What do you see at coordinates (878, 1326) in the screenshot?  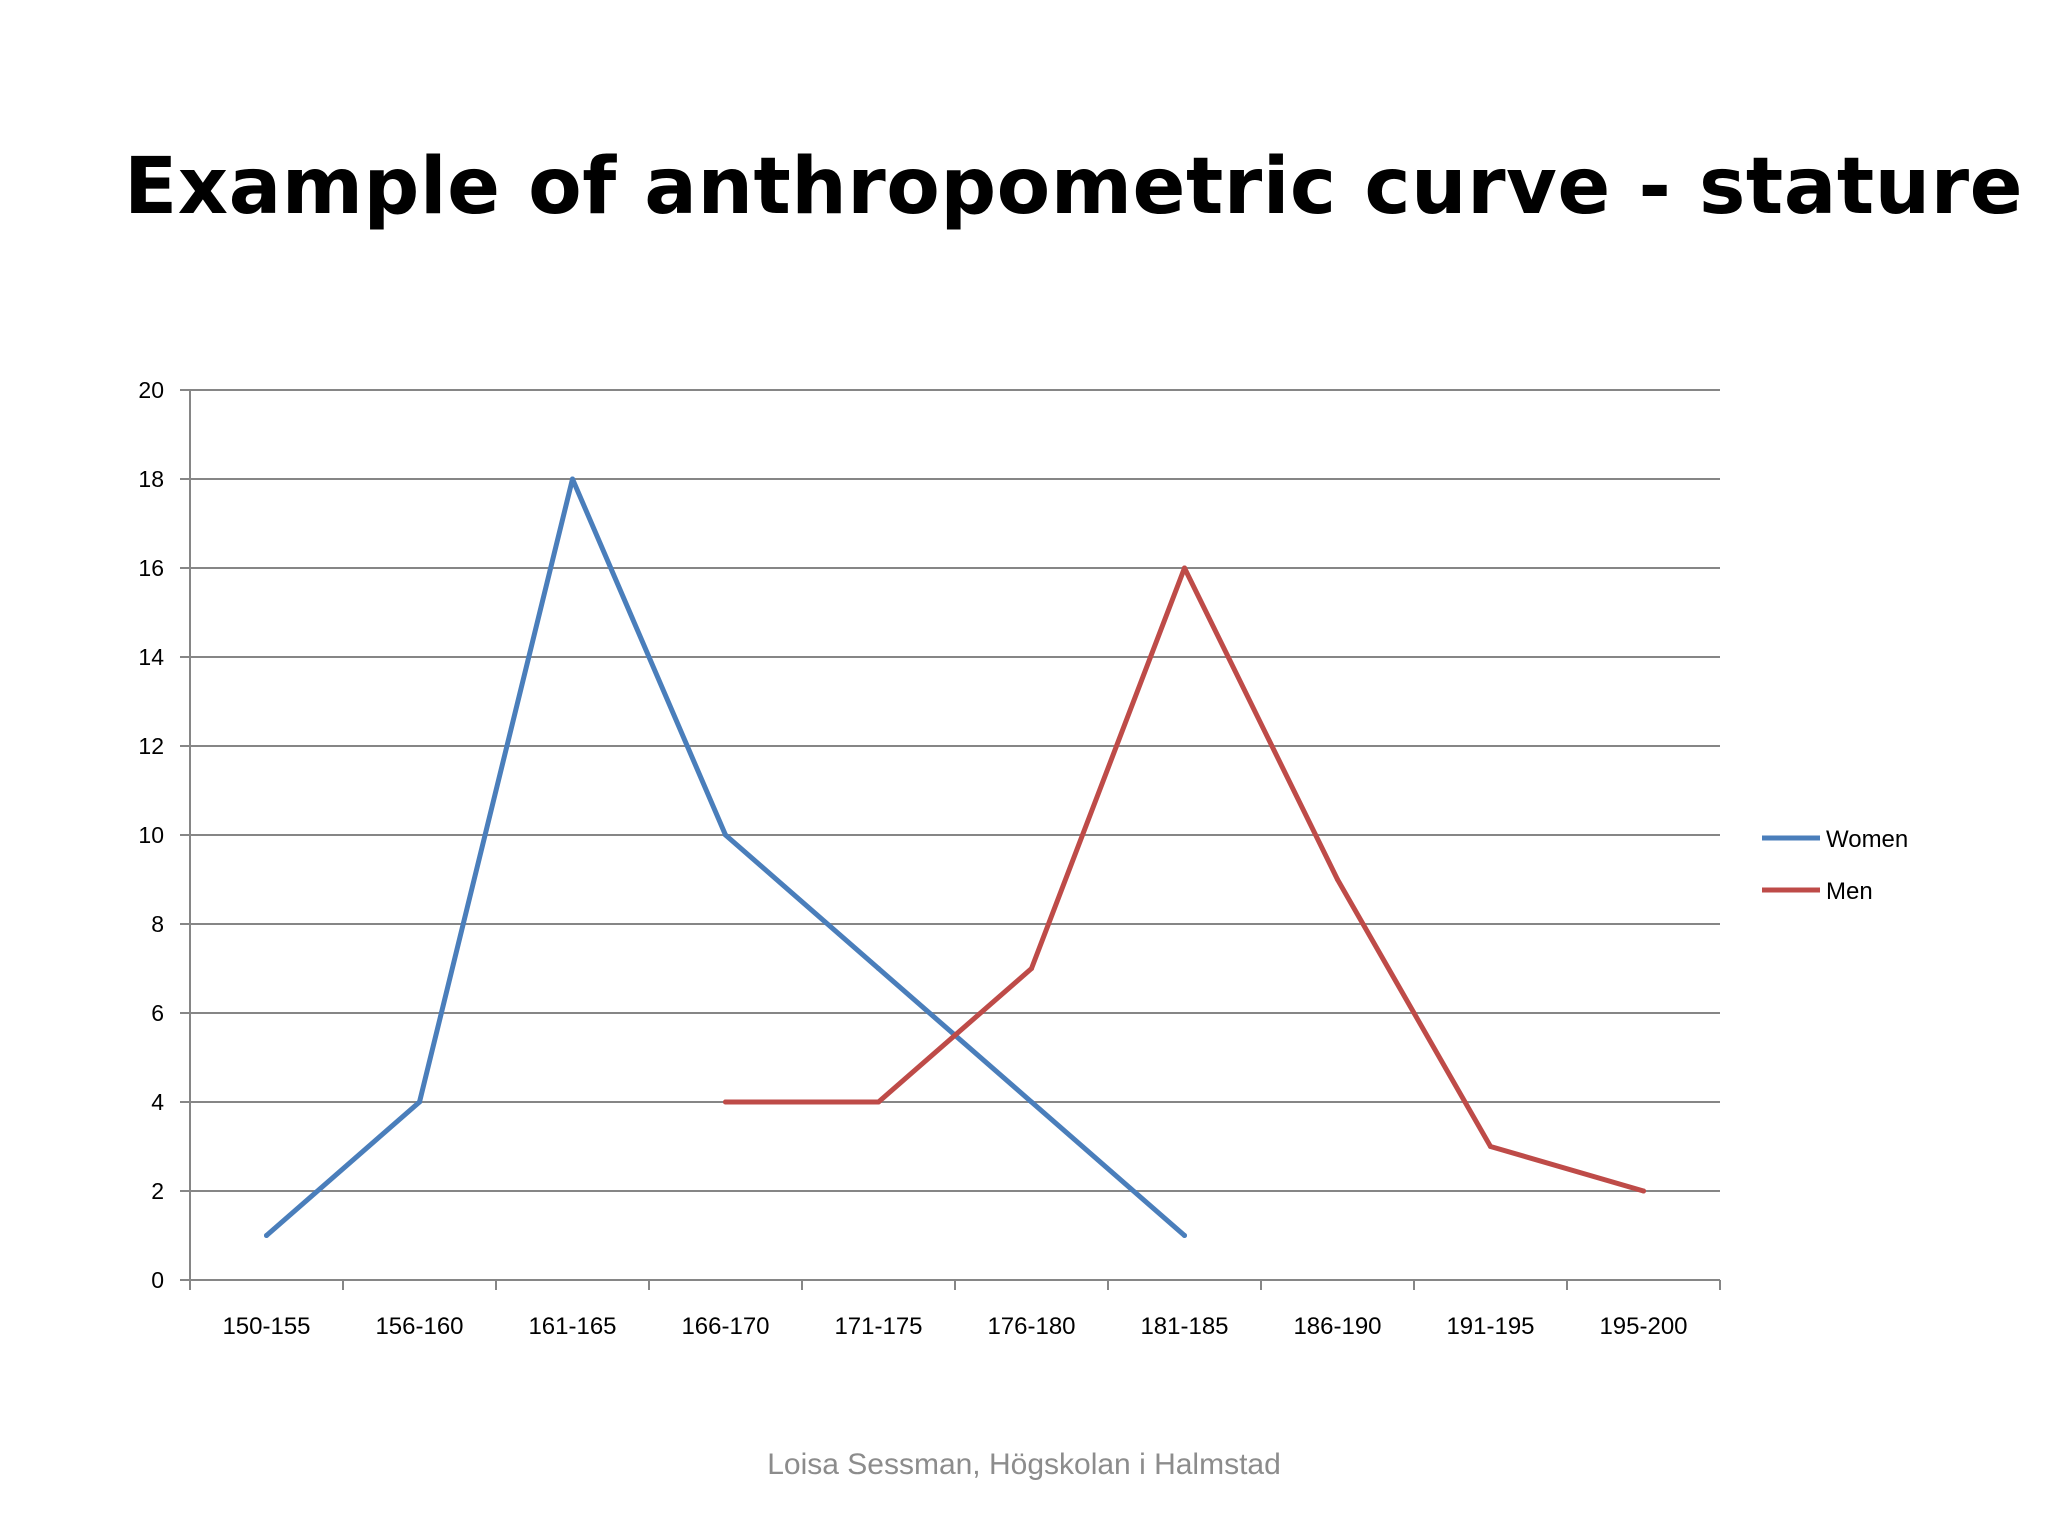 I see `x-tick-label: 171-175` at bounding box center [878, 1326].